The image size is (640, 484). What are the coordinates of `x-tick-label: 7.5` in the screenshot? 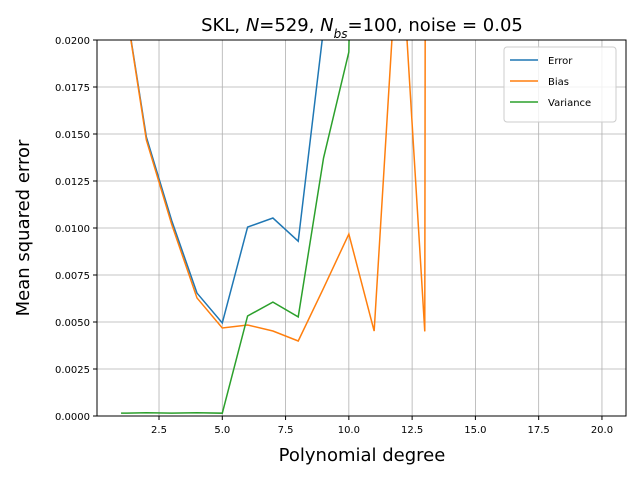 It's located at (286, 430).